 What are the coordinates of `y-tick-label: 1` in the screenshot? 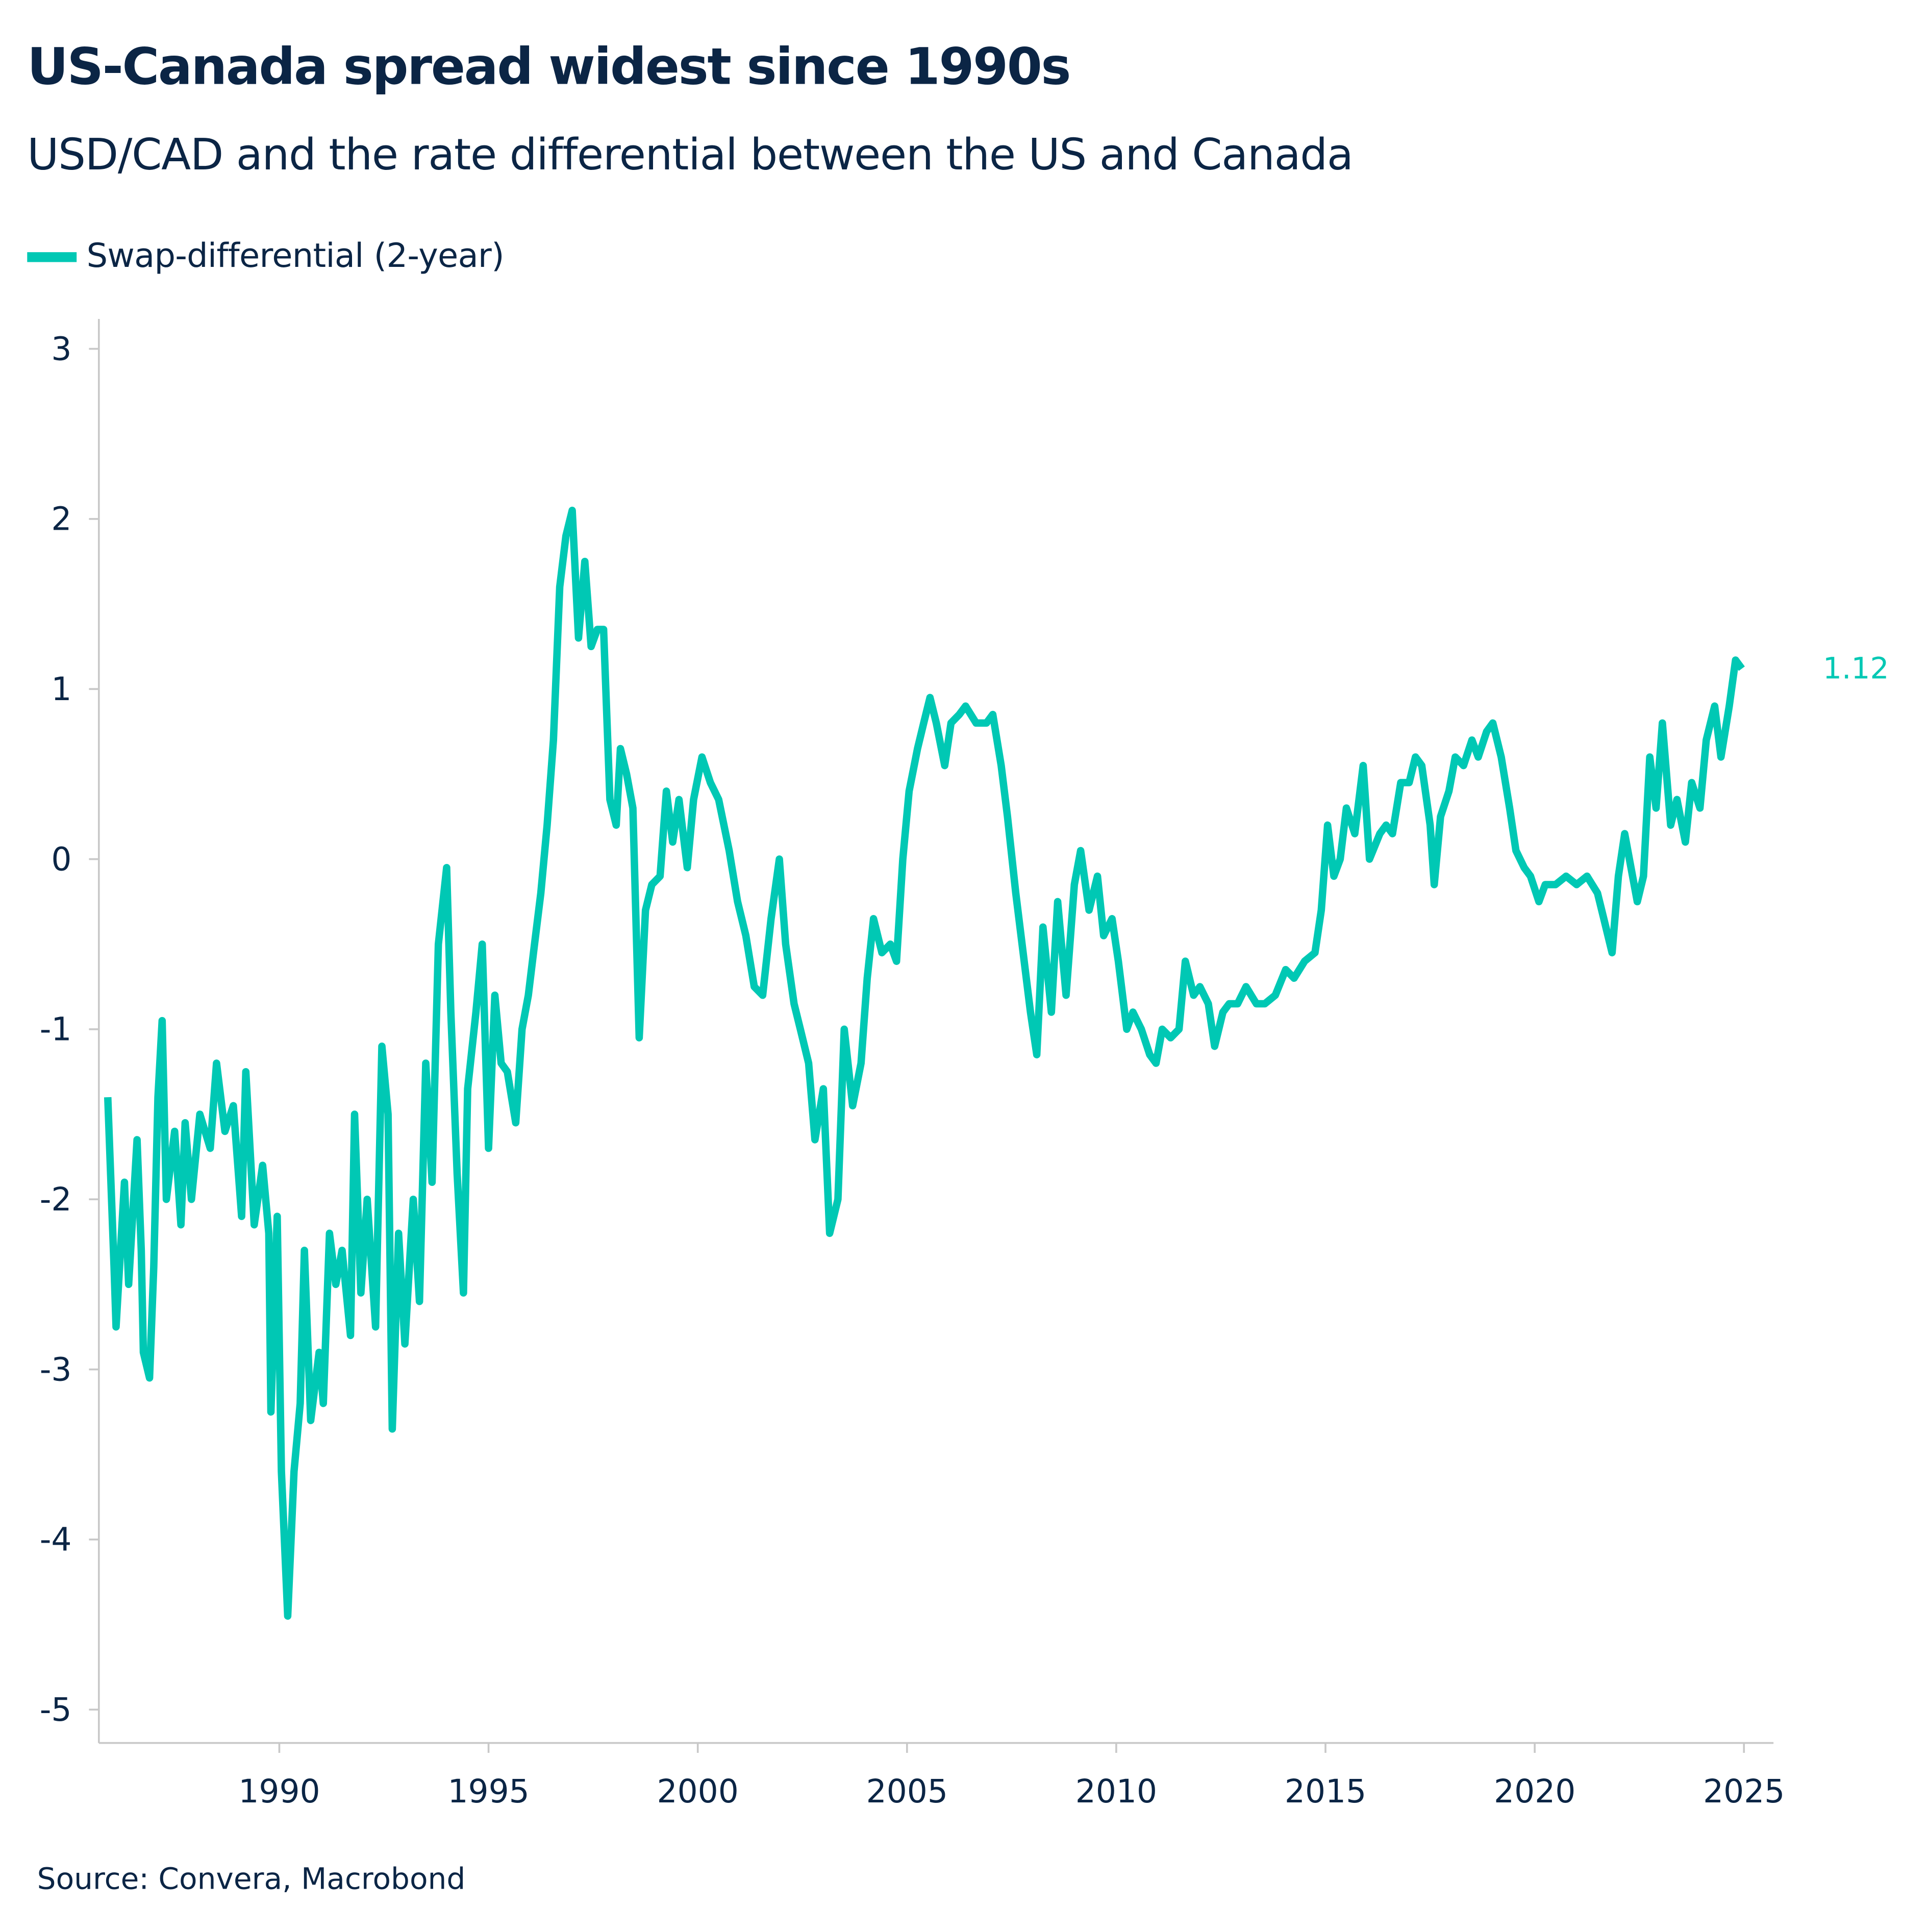 It's located at (61, 689).